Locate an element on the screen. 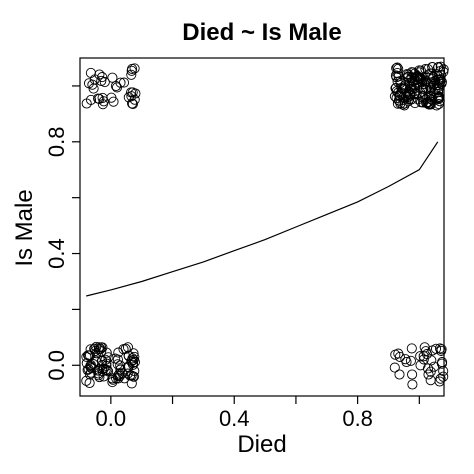  y-axis: 0.0 0.4 0.8 is located at coordinates (62, 233).